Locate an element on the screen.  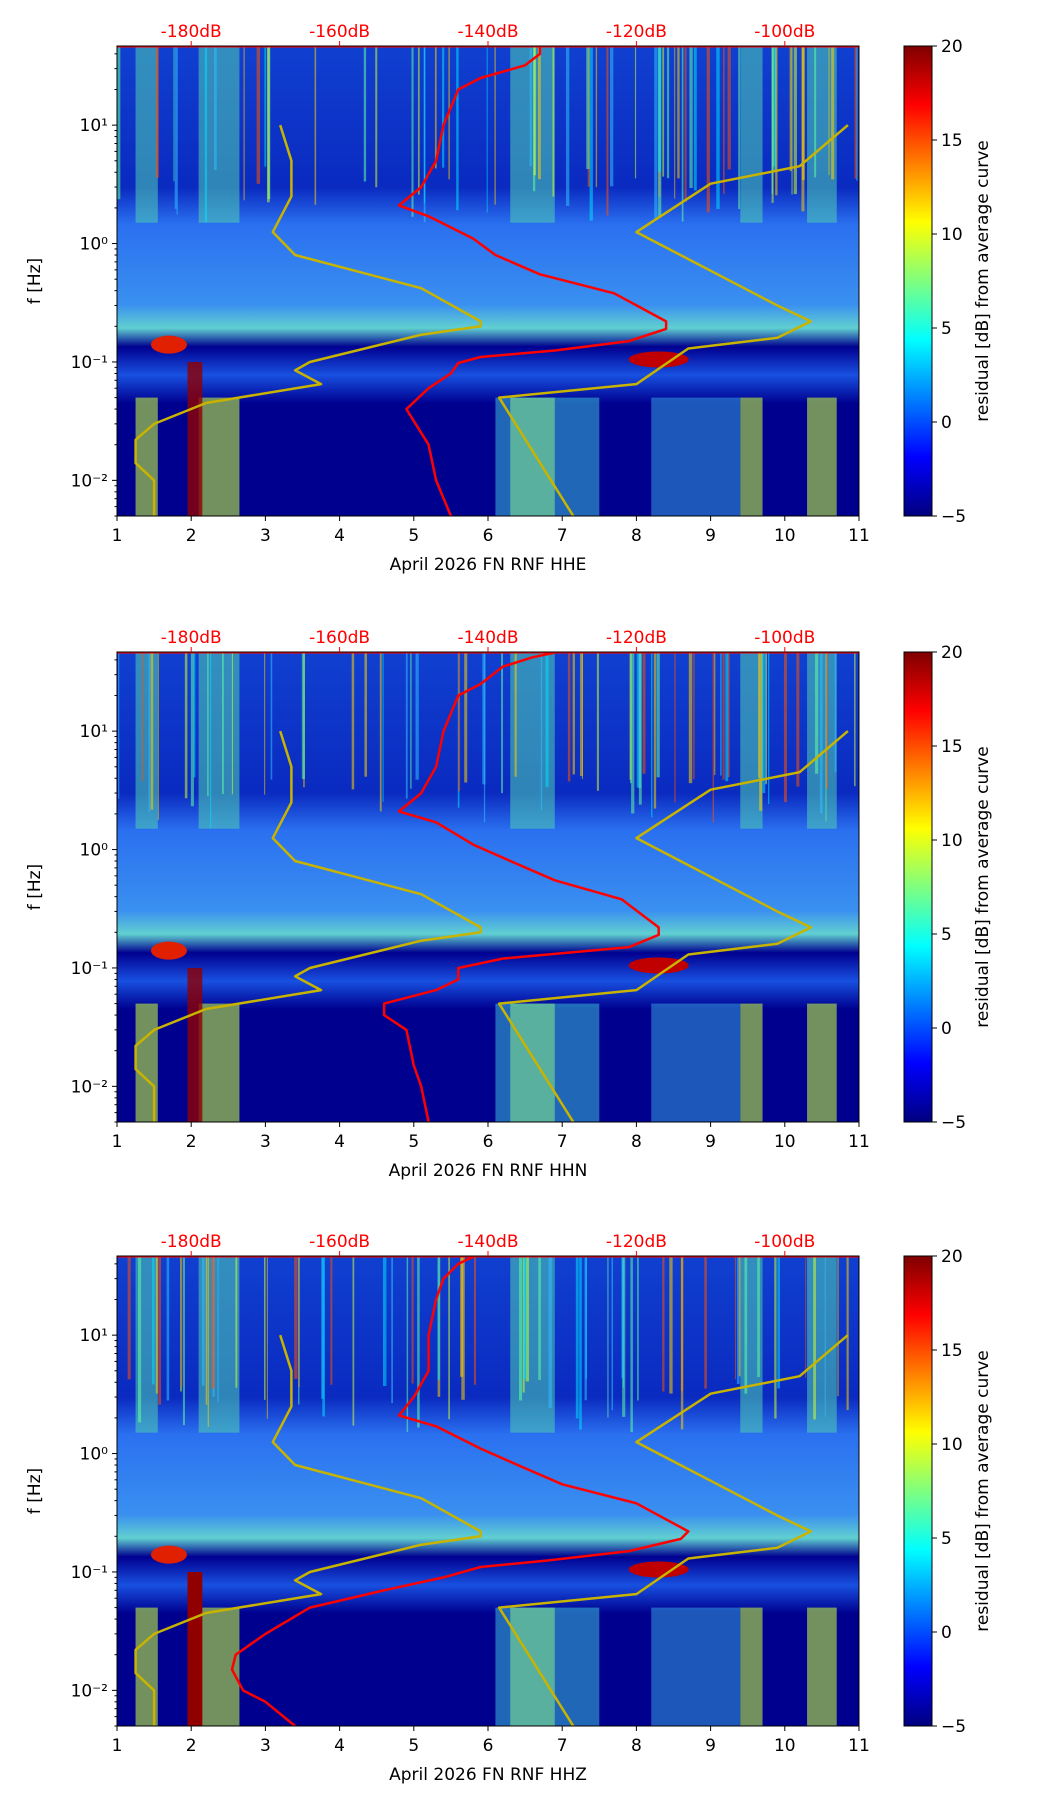
top-tick-label: -180dB is located at coordinates (191, 32).